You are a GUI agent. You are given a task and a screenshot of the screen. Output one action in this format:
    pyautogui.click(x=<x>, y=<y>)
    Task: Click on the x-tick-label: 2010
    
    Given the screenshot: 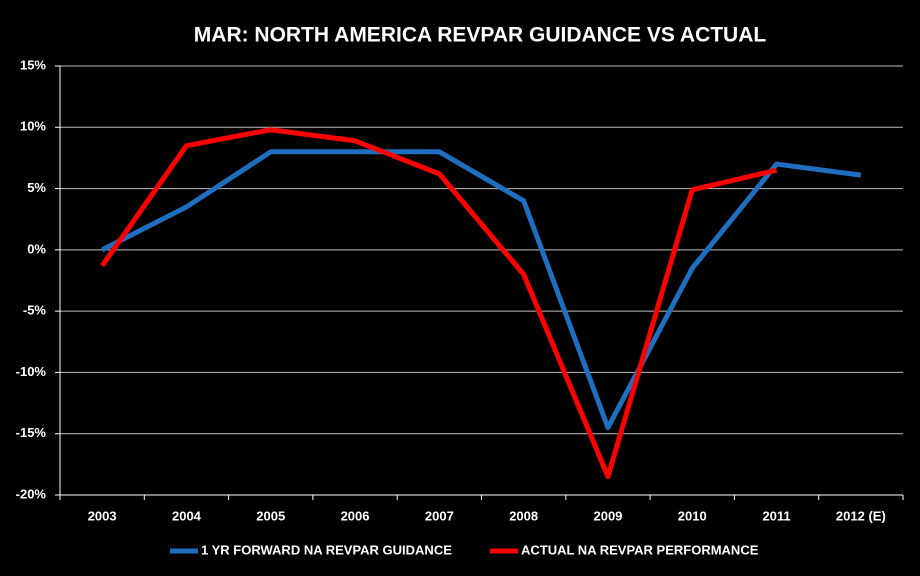 What is the action you would take?
    pyautogui.click(x=692, y=515)
    